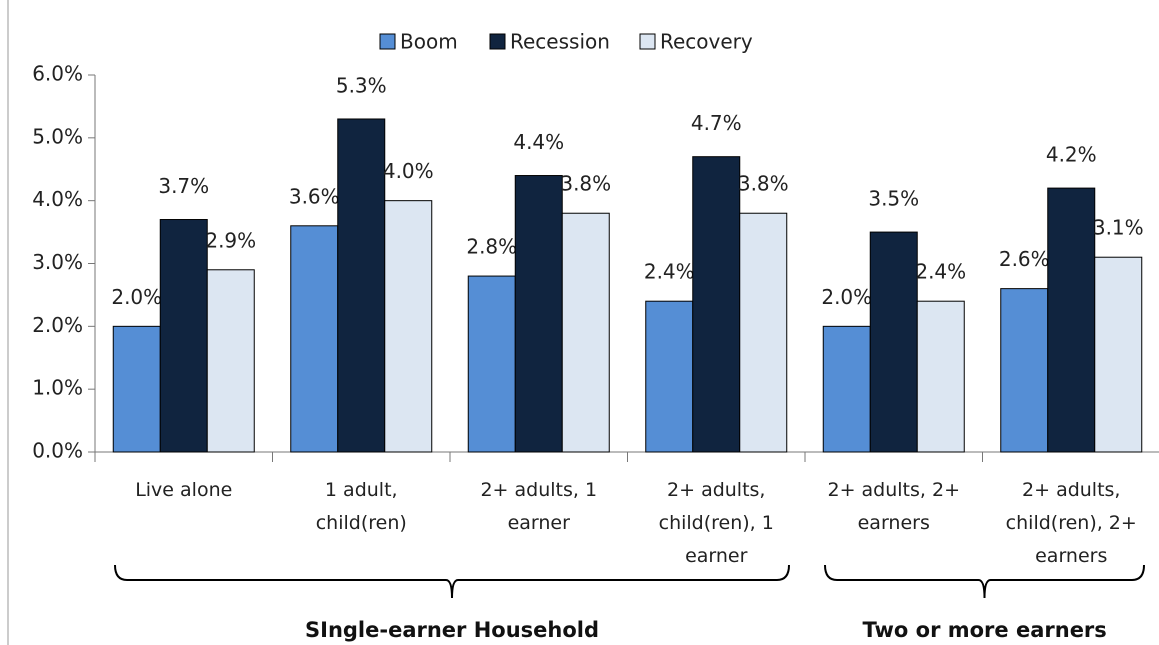 Image resolution: width=1159 pixels, height=645 pixels. I want to click on x-tick-label: 2+ adults, 2+ earners, so click(893, 506).